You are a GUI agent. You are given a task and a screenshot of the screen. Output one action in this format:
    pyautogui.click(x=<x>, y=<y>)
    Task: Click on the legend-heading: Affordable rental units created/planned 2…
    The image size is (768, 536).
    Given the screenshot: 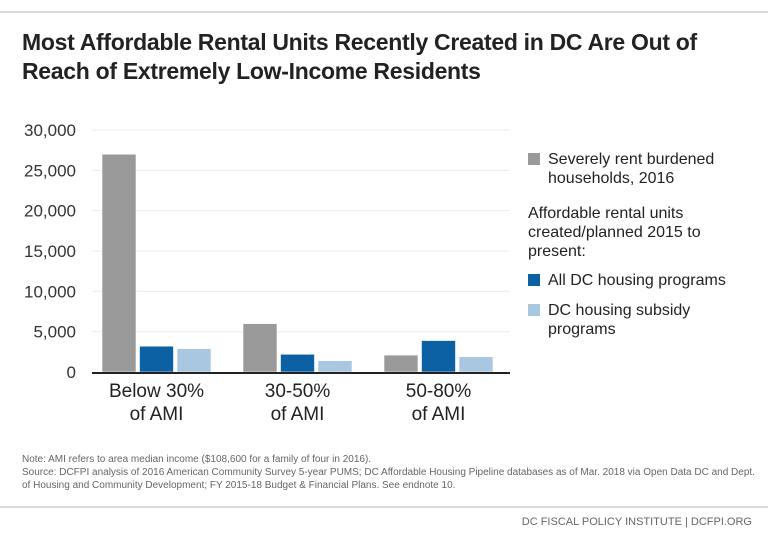 What is the action you would take?
    pyautogui.click(x=614, y=232)
    